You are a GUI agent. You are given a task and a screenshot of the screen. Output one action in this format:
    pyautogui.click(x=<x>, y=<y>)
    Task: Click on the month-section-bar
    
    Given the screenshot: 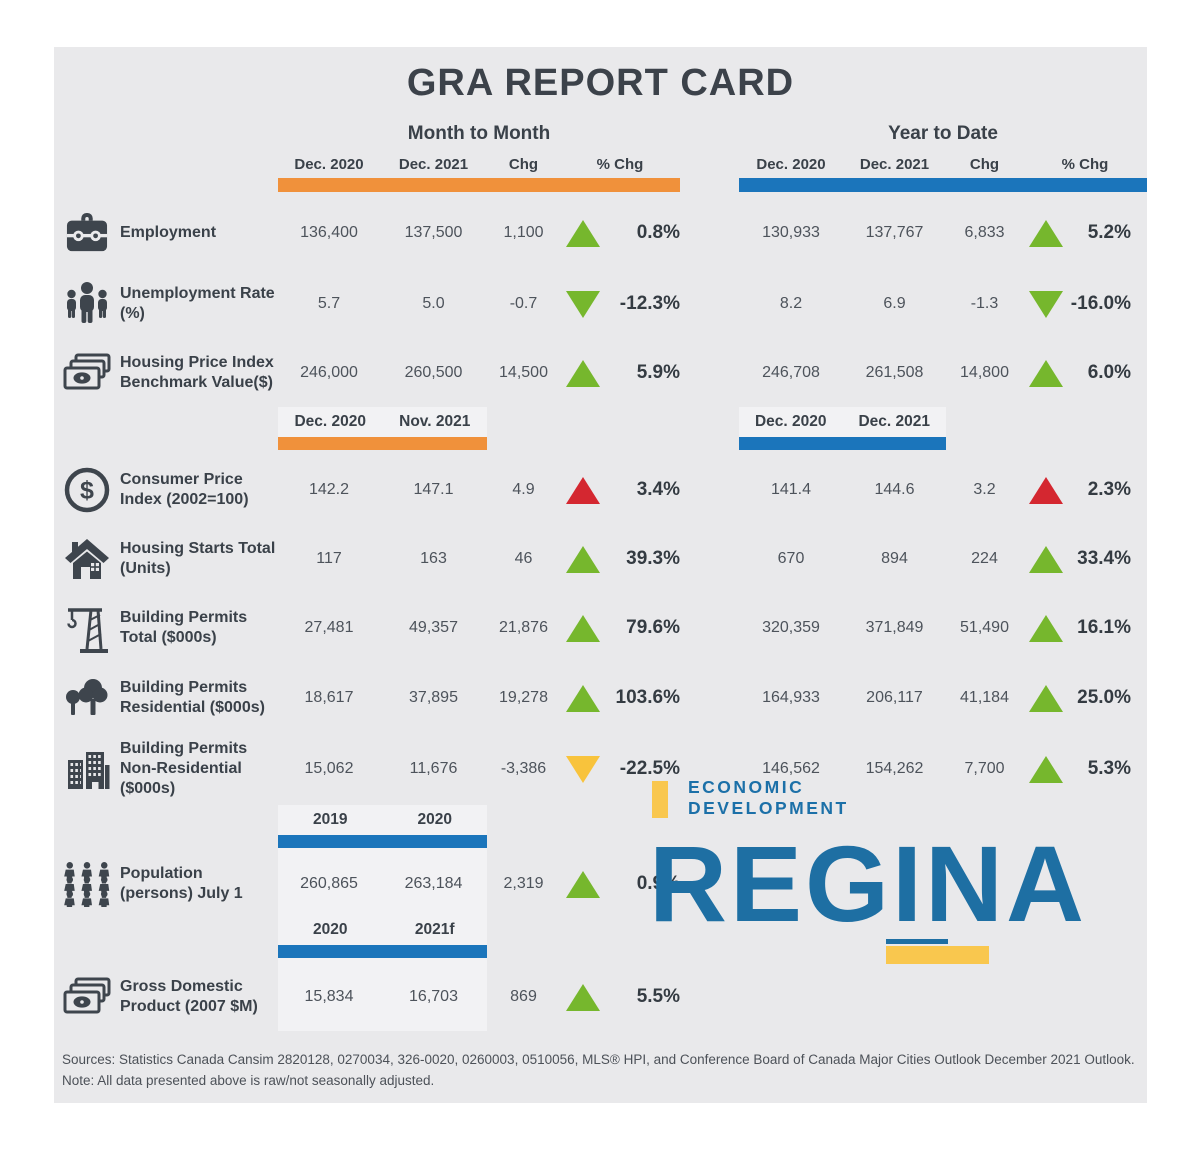 What is the action you would take?
    pyautogui.click(x=479, y=185)
    